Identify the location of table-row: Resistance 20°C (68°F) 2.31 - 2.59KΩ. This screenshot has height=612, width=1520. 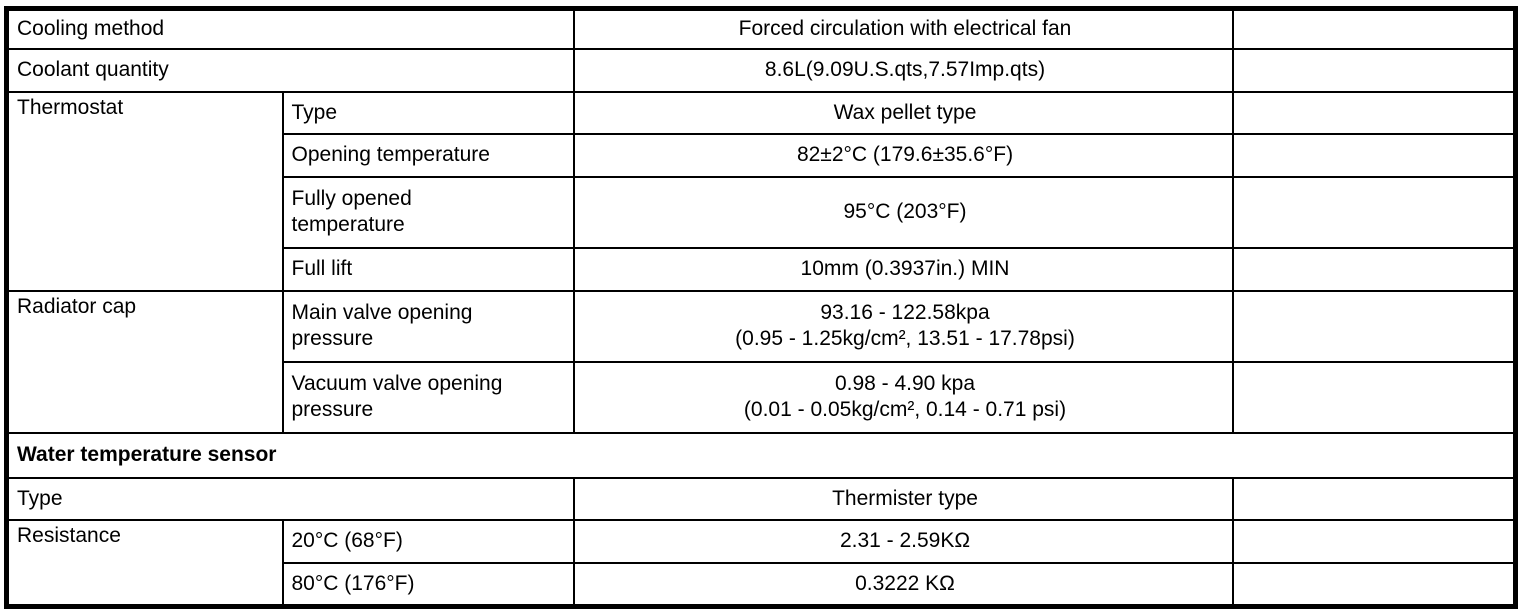
(761, 563).